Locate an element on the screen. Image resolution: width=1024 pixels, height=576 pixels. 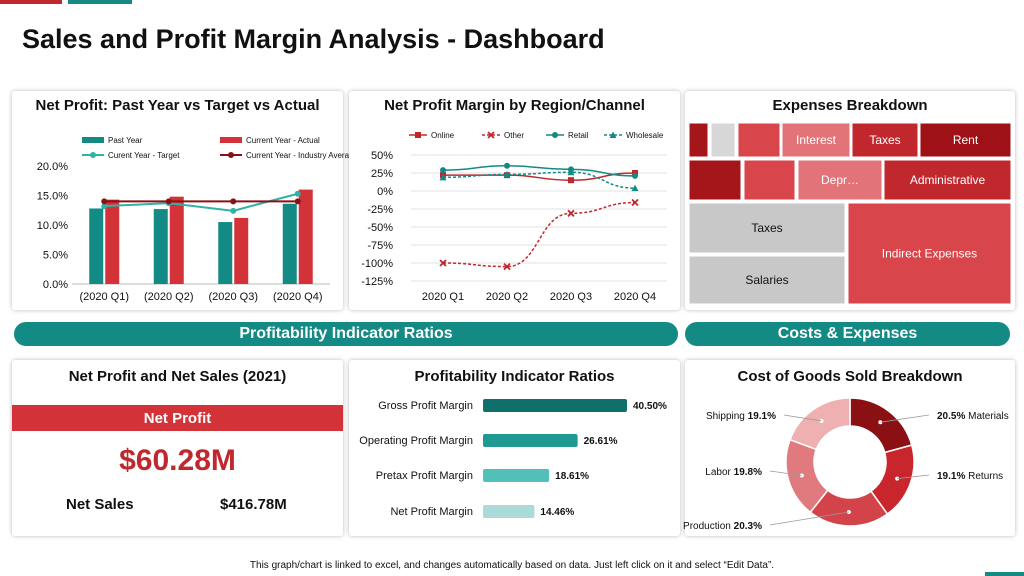
y-tick-label: -125% is located at coordinates (377, 282).